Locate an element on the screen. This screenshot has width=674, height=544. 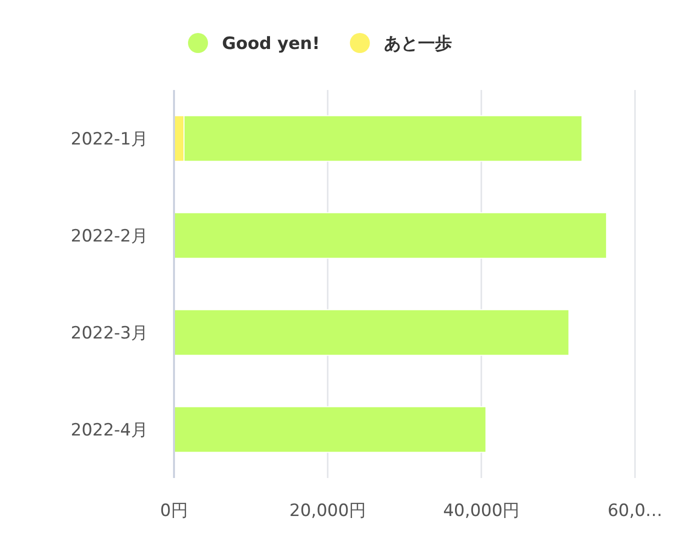
y-tick-label: 2022-3月 is located at coordinates (109, 334).